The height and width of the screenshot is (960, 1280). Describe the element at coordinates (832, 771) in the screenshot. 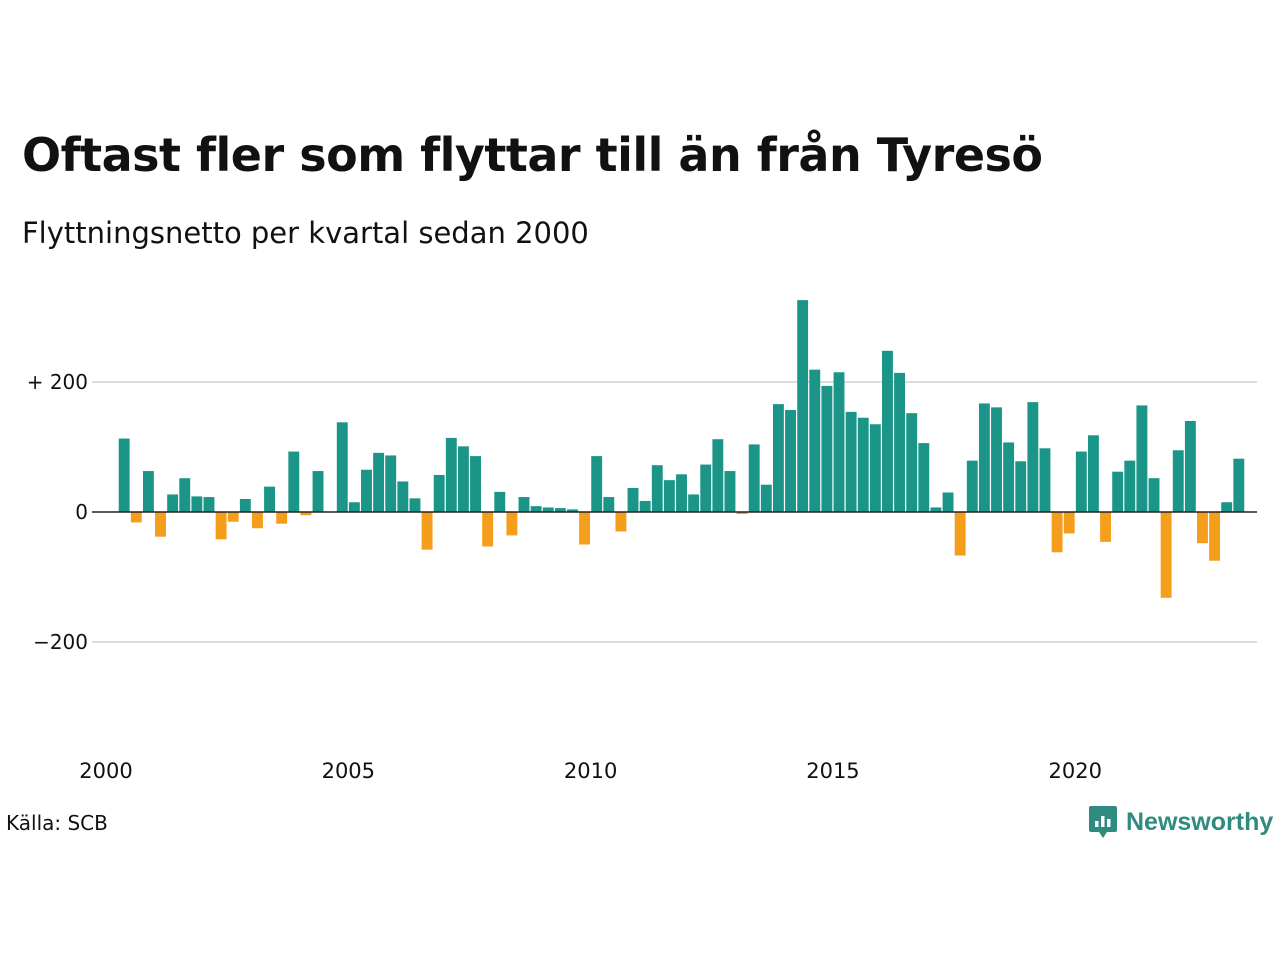

I see `x-tick-label: 2015` at that location.